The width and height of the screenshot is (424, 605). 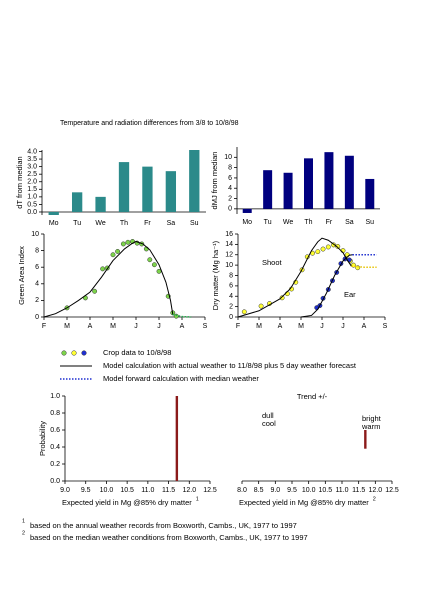 What do you see at coordinates (127, 502) in the screenshot?
I see `x-axis-label: Expected yield in Mg @85% dry matter` at bounding box center [127, 502].